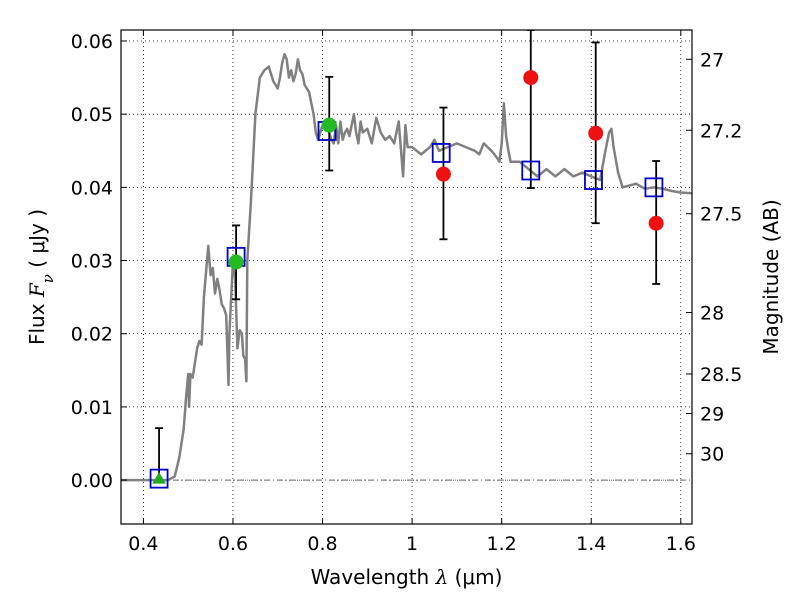 The width and height of the screenshot is (800, 600). Describe the element at coordinates (721, 131) in the screenshot. I see `y2-tick-label: 27.2` at that location.